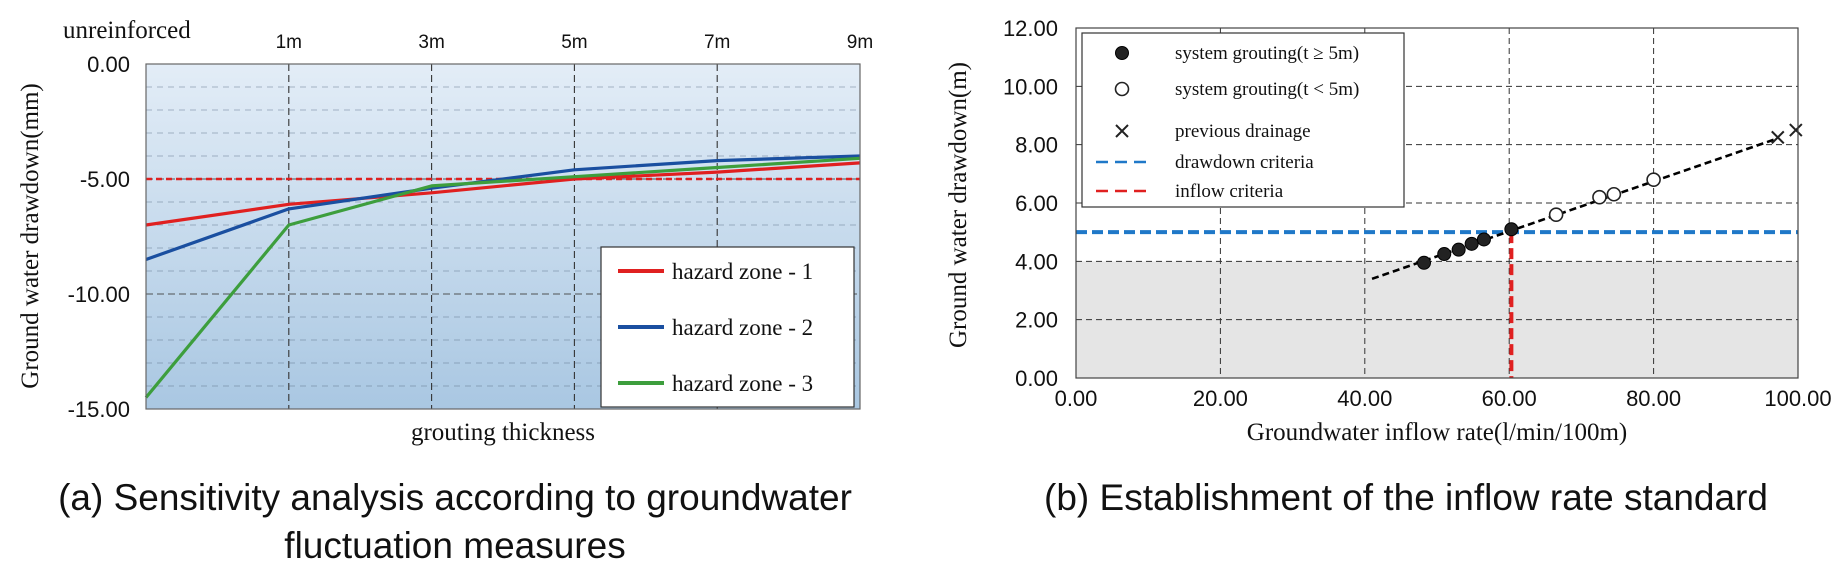 The width and height of the screenshot is (1834, 574). What do you see at coordinates (742, 271) in the screenshot?
I see `chart-a-legend-label: hazard zone - 1` at bounding box center [742, 271].